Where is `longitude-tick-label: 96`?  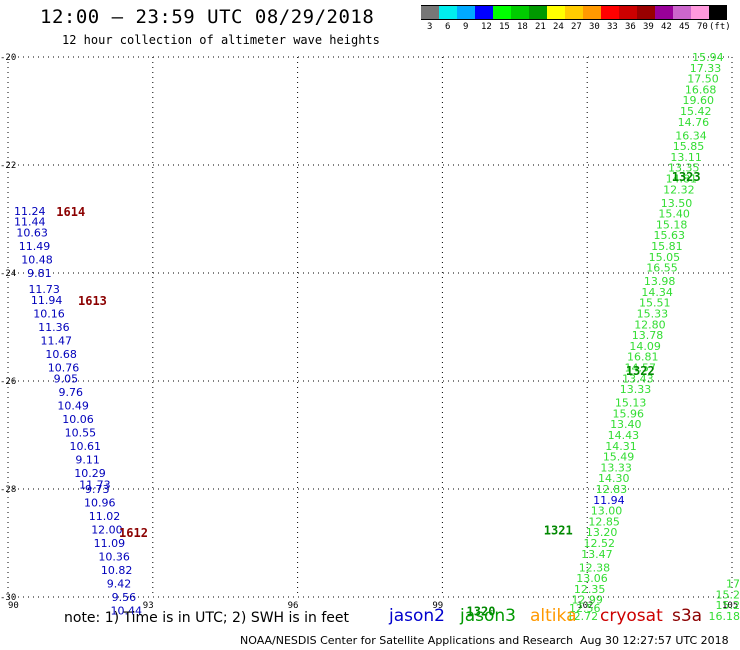
longitude-tick-label: 96 is located at coordinates (293, 606).